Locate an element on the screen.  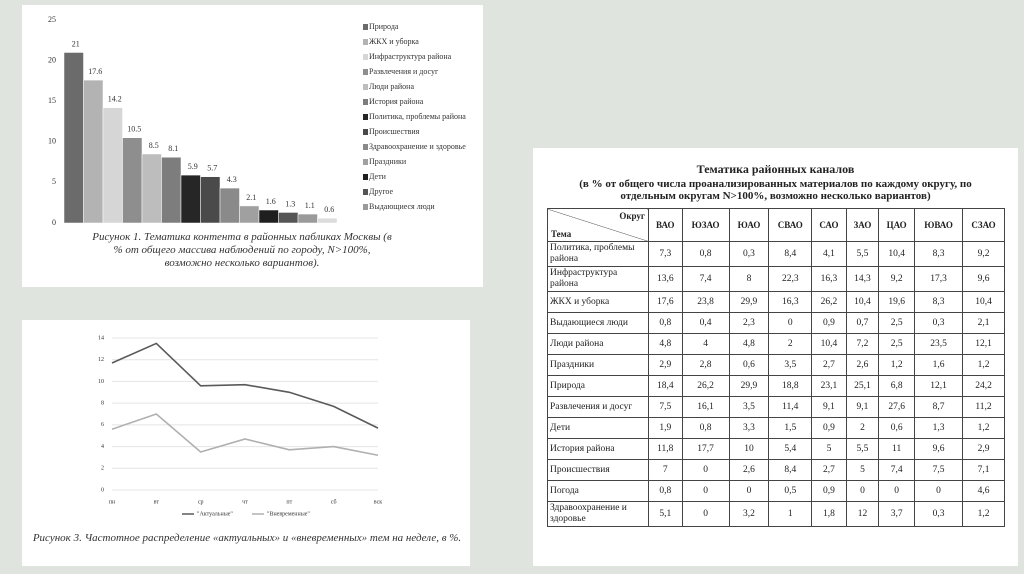
x-tick-label: пт is located at coordinates (289, 502).